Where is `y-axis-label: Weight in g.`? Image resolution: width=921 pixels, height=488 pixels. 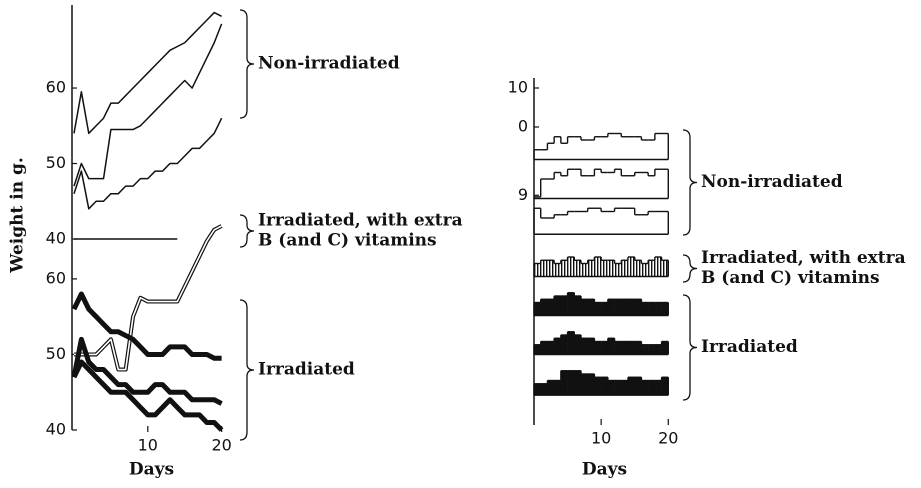
y-axis-label: Weight in g. is located at coordinates (18, 215).